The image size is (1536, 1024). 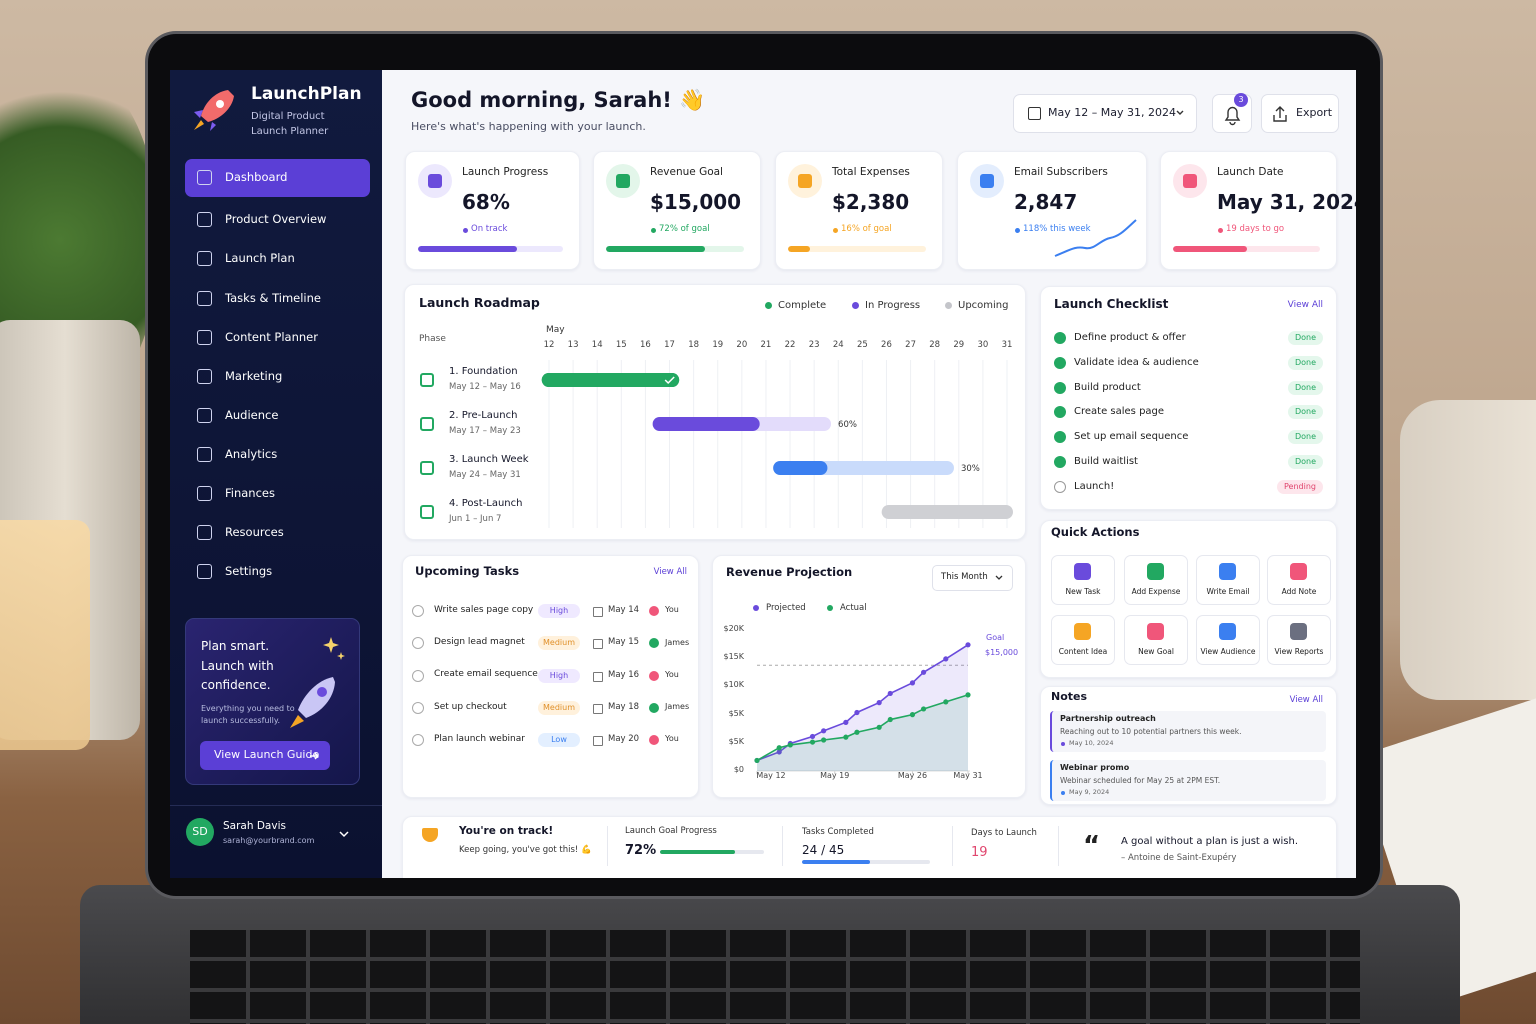 What do you see at coordinates (1156, 591) in the screenshot?
I see `action-label: Add Expense` at bounding box center [1156, 591].